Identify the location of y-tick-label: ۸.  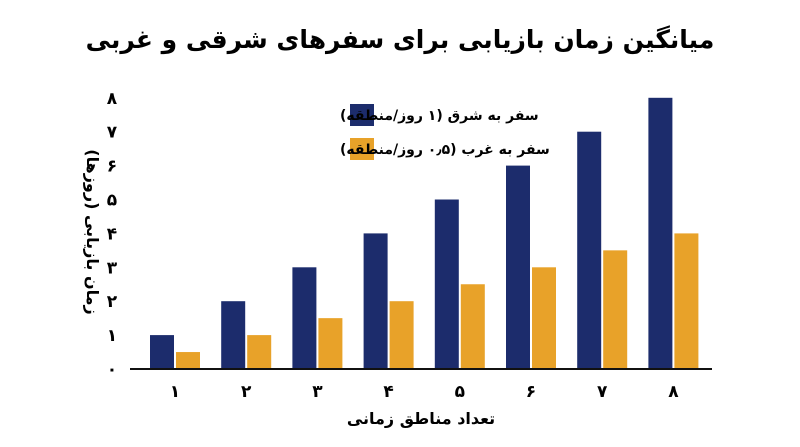
(112, 99).